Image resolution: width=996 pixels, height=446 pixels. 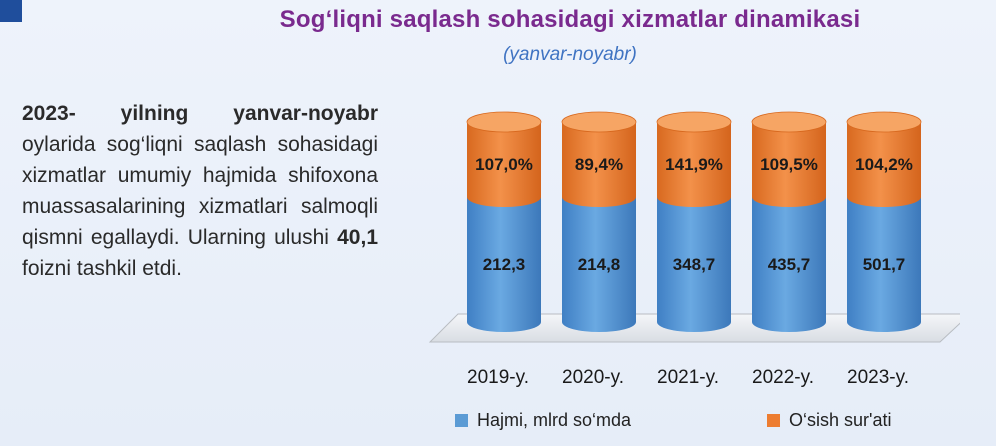 I want to click on growth-label-0: 107,0%, so click(x=504, y=164).